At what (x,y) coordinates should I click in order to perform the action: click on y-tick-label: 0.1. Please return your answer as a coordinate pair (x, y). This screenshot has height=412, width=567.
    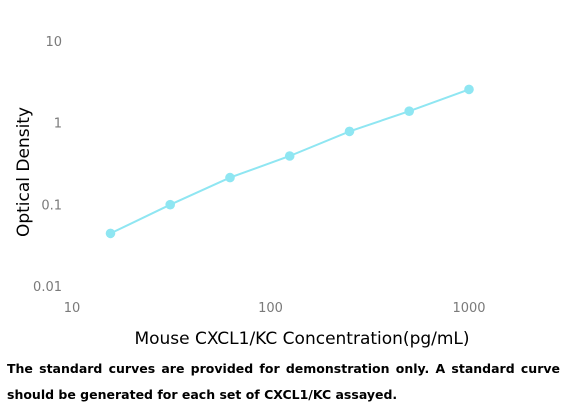
    Looking at the image, I should click on (51, 205).